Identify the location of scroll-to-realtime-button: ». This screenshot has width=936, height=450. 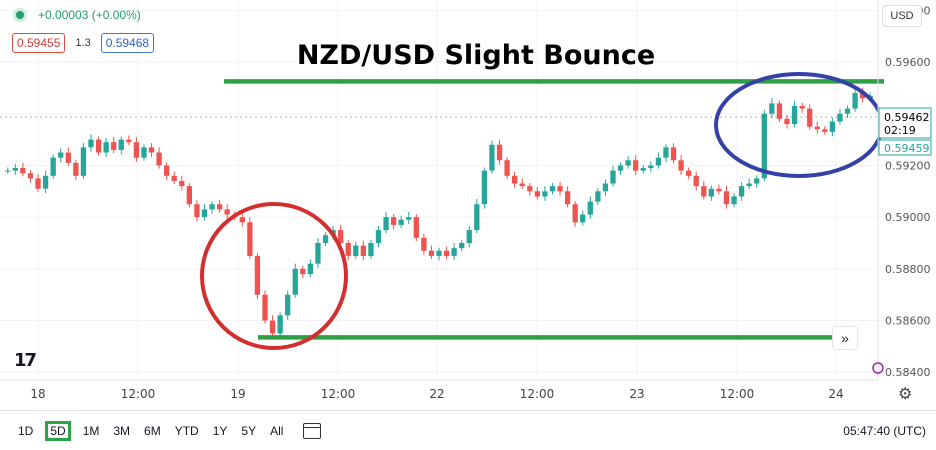
(845, 338).